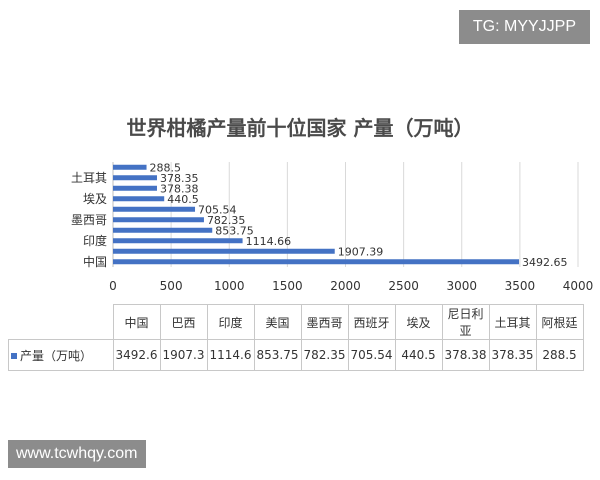  What do you see at coordinates (578, 286) in the screenshot?
I see `x-tick-label: 4000` at bounding box center [578, 286].